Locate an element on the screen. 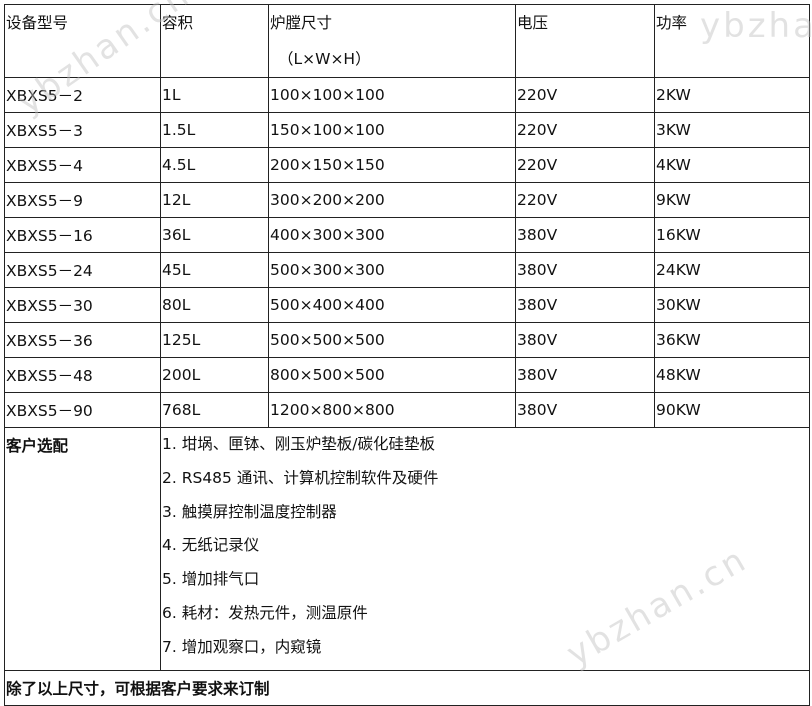  cell-model: XBXS5－24 is located at coordinates (82, 270).